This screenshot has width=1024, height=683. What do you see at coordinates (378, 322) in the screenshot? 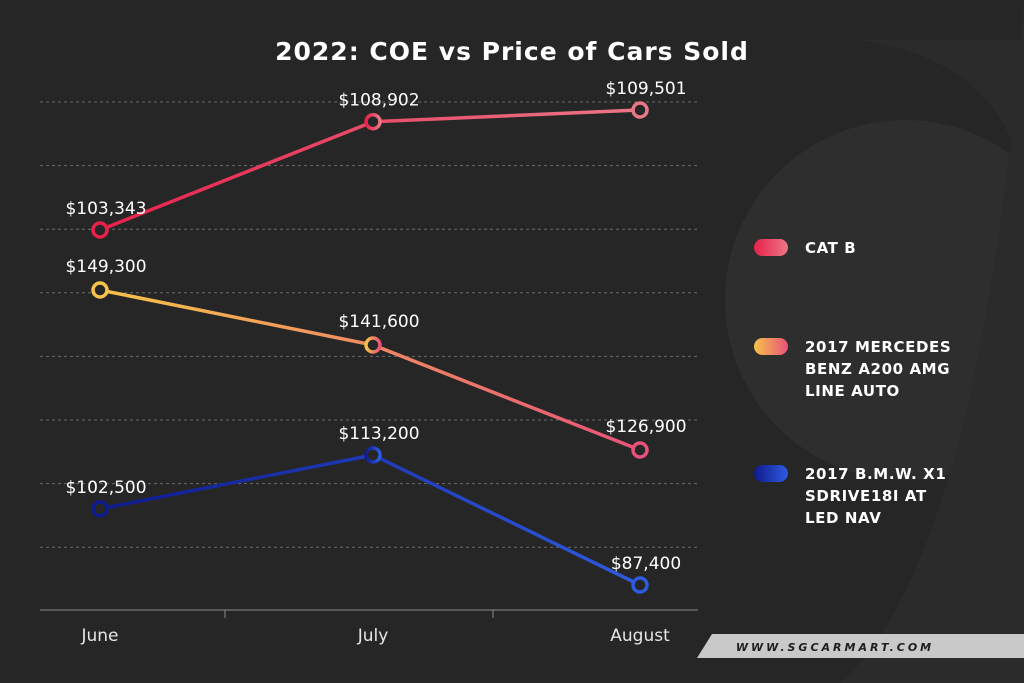
I see `data-label: $141,600` at bounding box center [378, 322].